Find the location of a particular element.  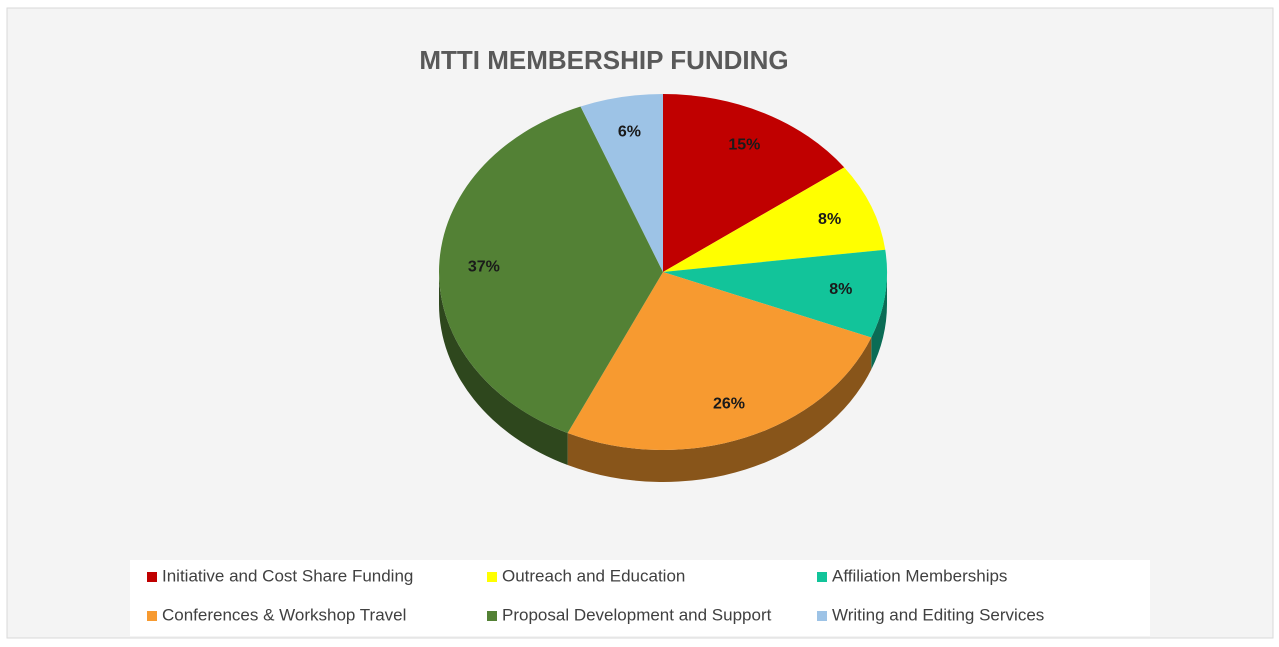

legend-label: Affiliation Memberships is located at coordinates (919, 575).